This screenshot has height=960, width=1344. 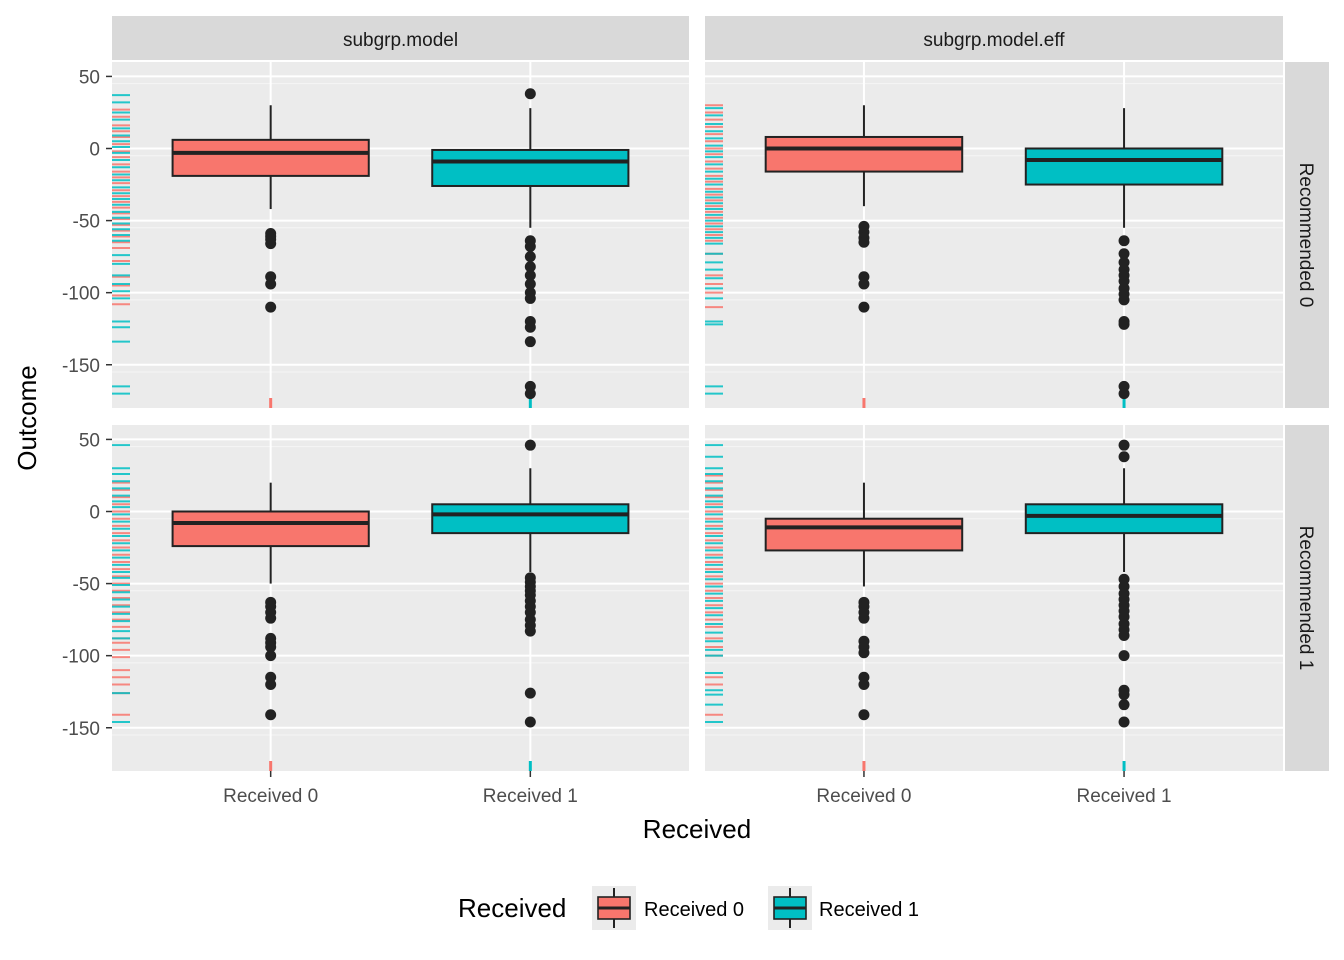 I want to click on x-axis-title: Received, so click(x=697, y=829).